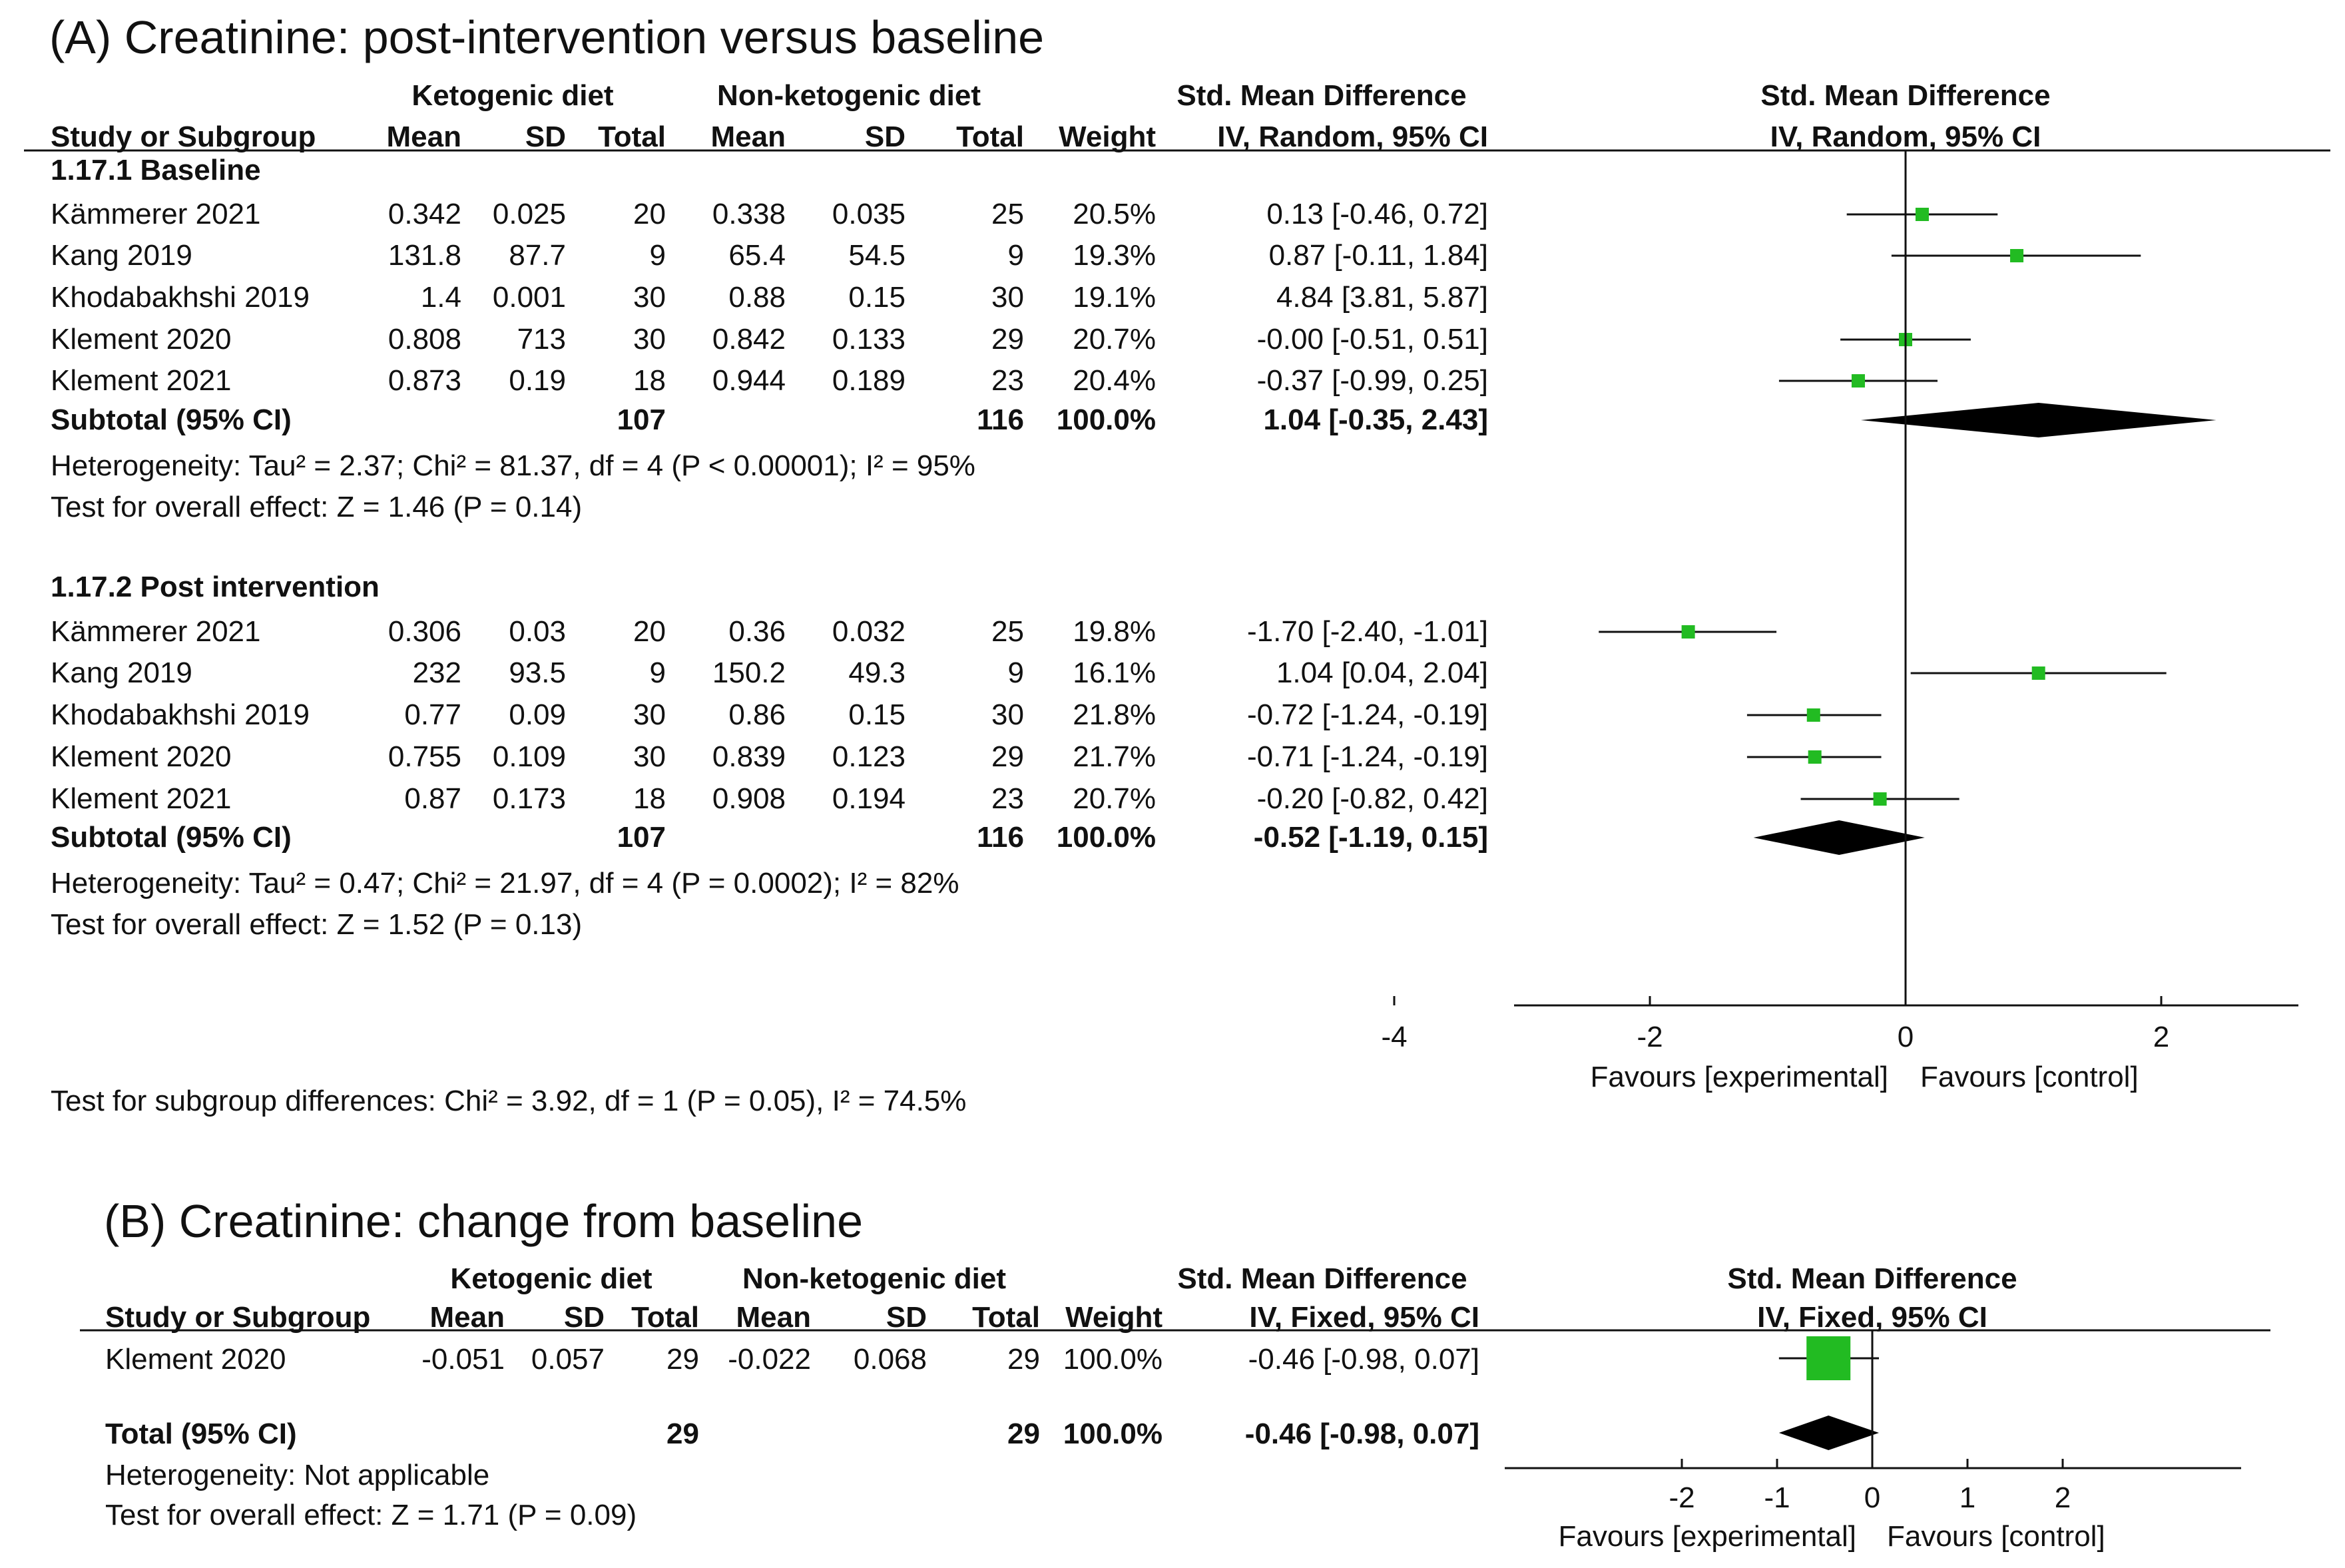  What do you see at coordinates (141, 339) in the screenshot?
I see `study-name: Klement 2020` at bounding box center [141, 339].